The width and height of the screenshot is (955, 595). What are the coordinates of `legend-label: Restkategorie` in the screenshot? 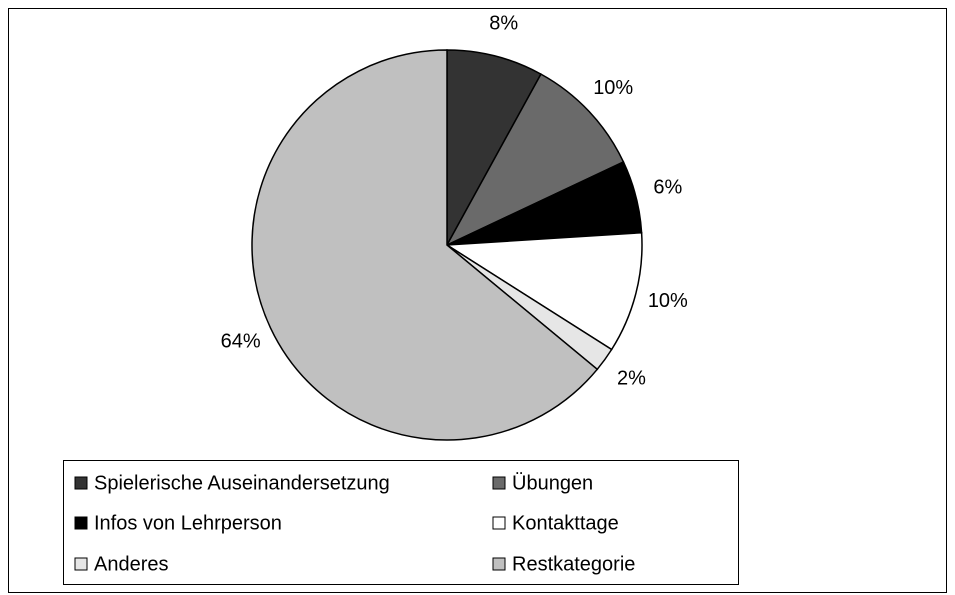 It's located at (573, 564).